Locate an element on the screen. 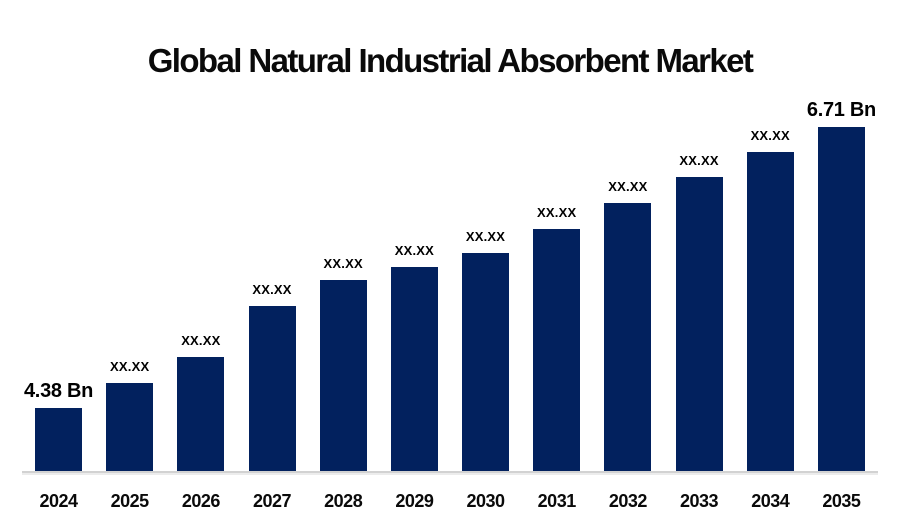 This screenshot has height=525, width=900. bar-value-label: 4.38 Bn is located at coordinates (58, 391).